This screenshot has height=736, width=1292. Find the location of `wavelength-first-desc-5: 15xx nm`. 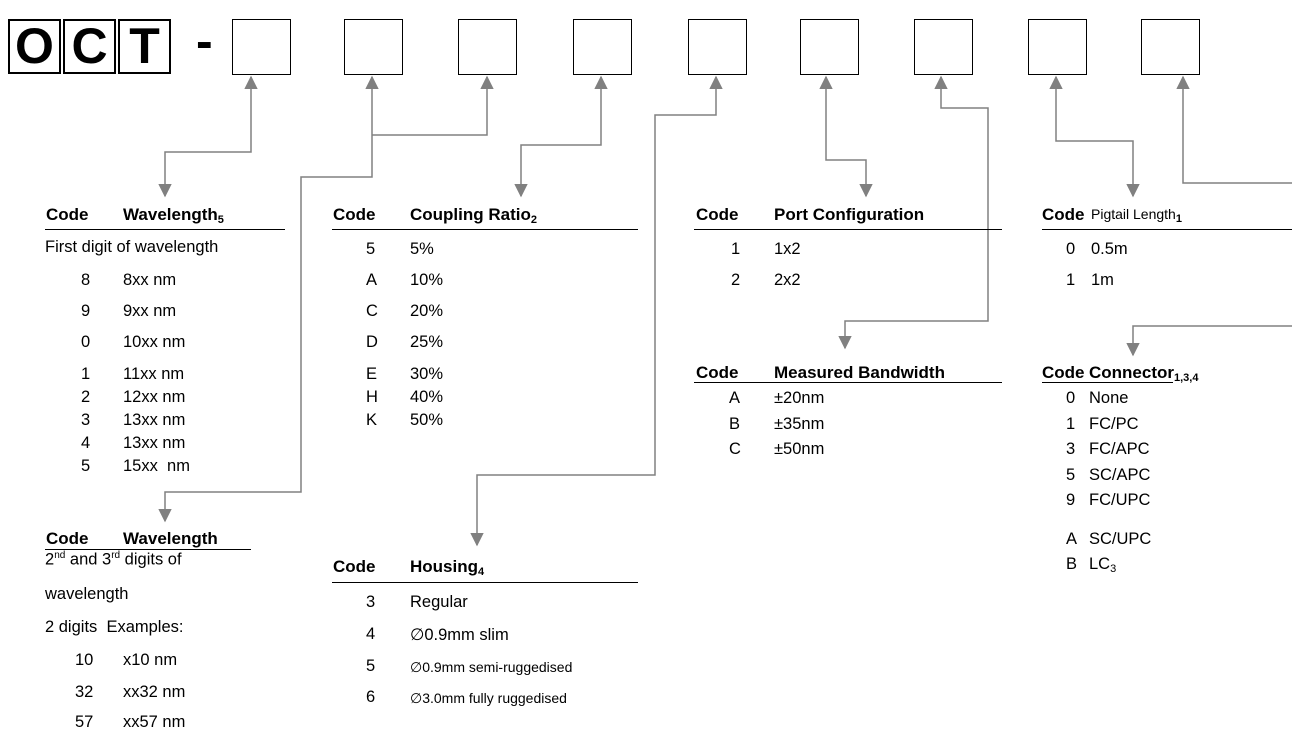

wavelength-first-desc-5: 15xx nm is located at coordinates (156, 466).